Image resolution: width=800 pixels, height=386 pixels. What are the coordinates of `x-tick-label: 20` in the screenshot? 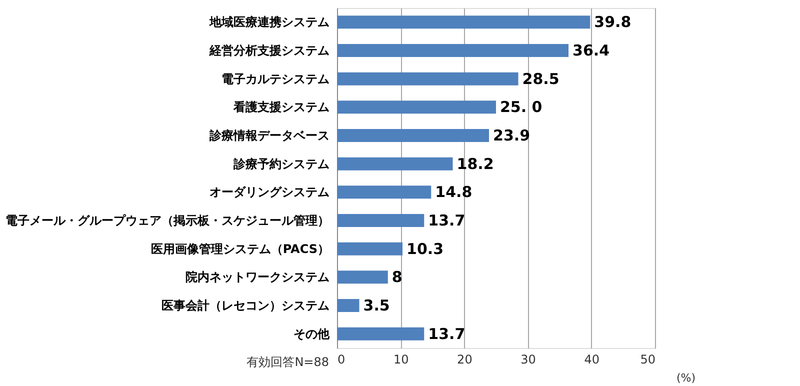 It's located at (464, 359).